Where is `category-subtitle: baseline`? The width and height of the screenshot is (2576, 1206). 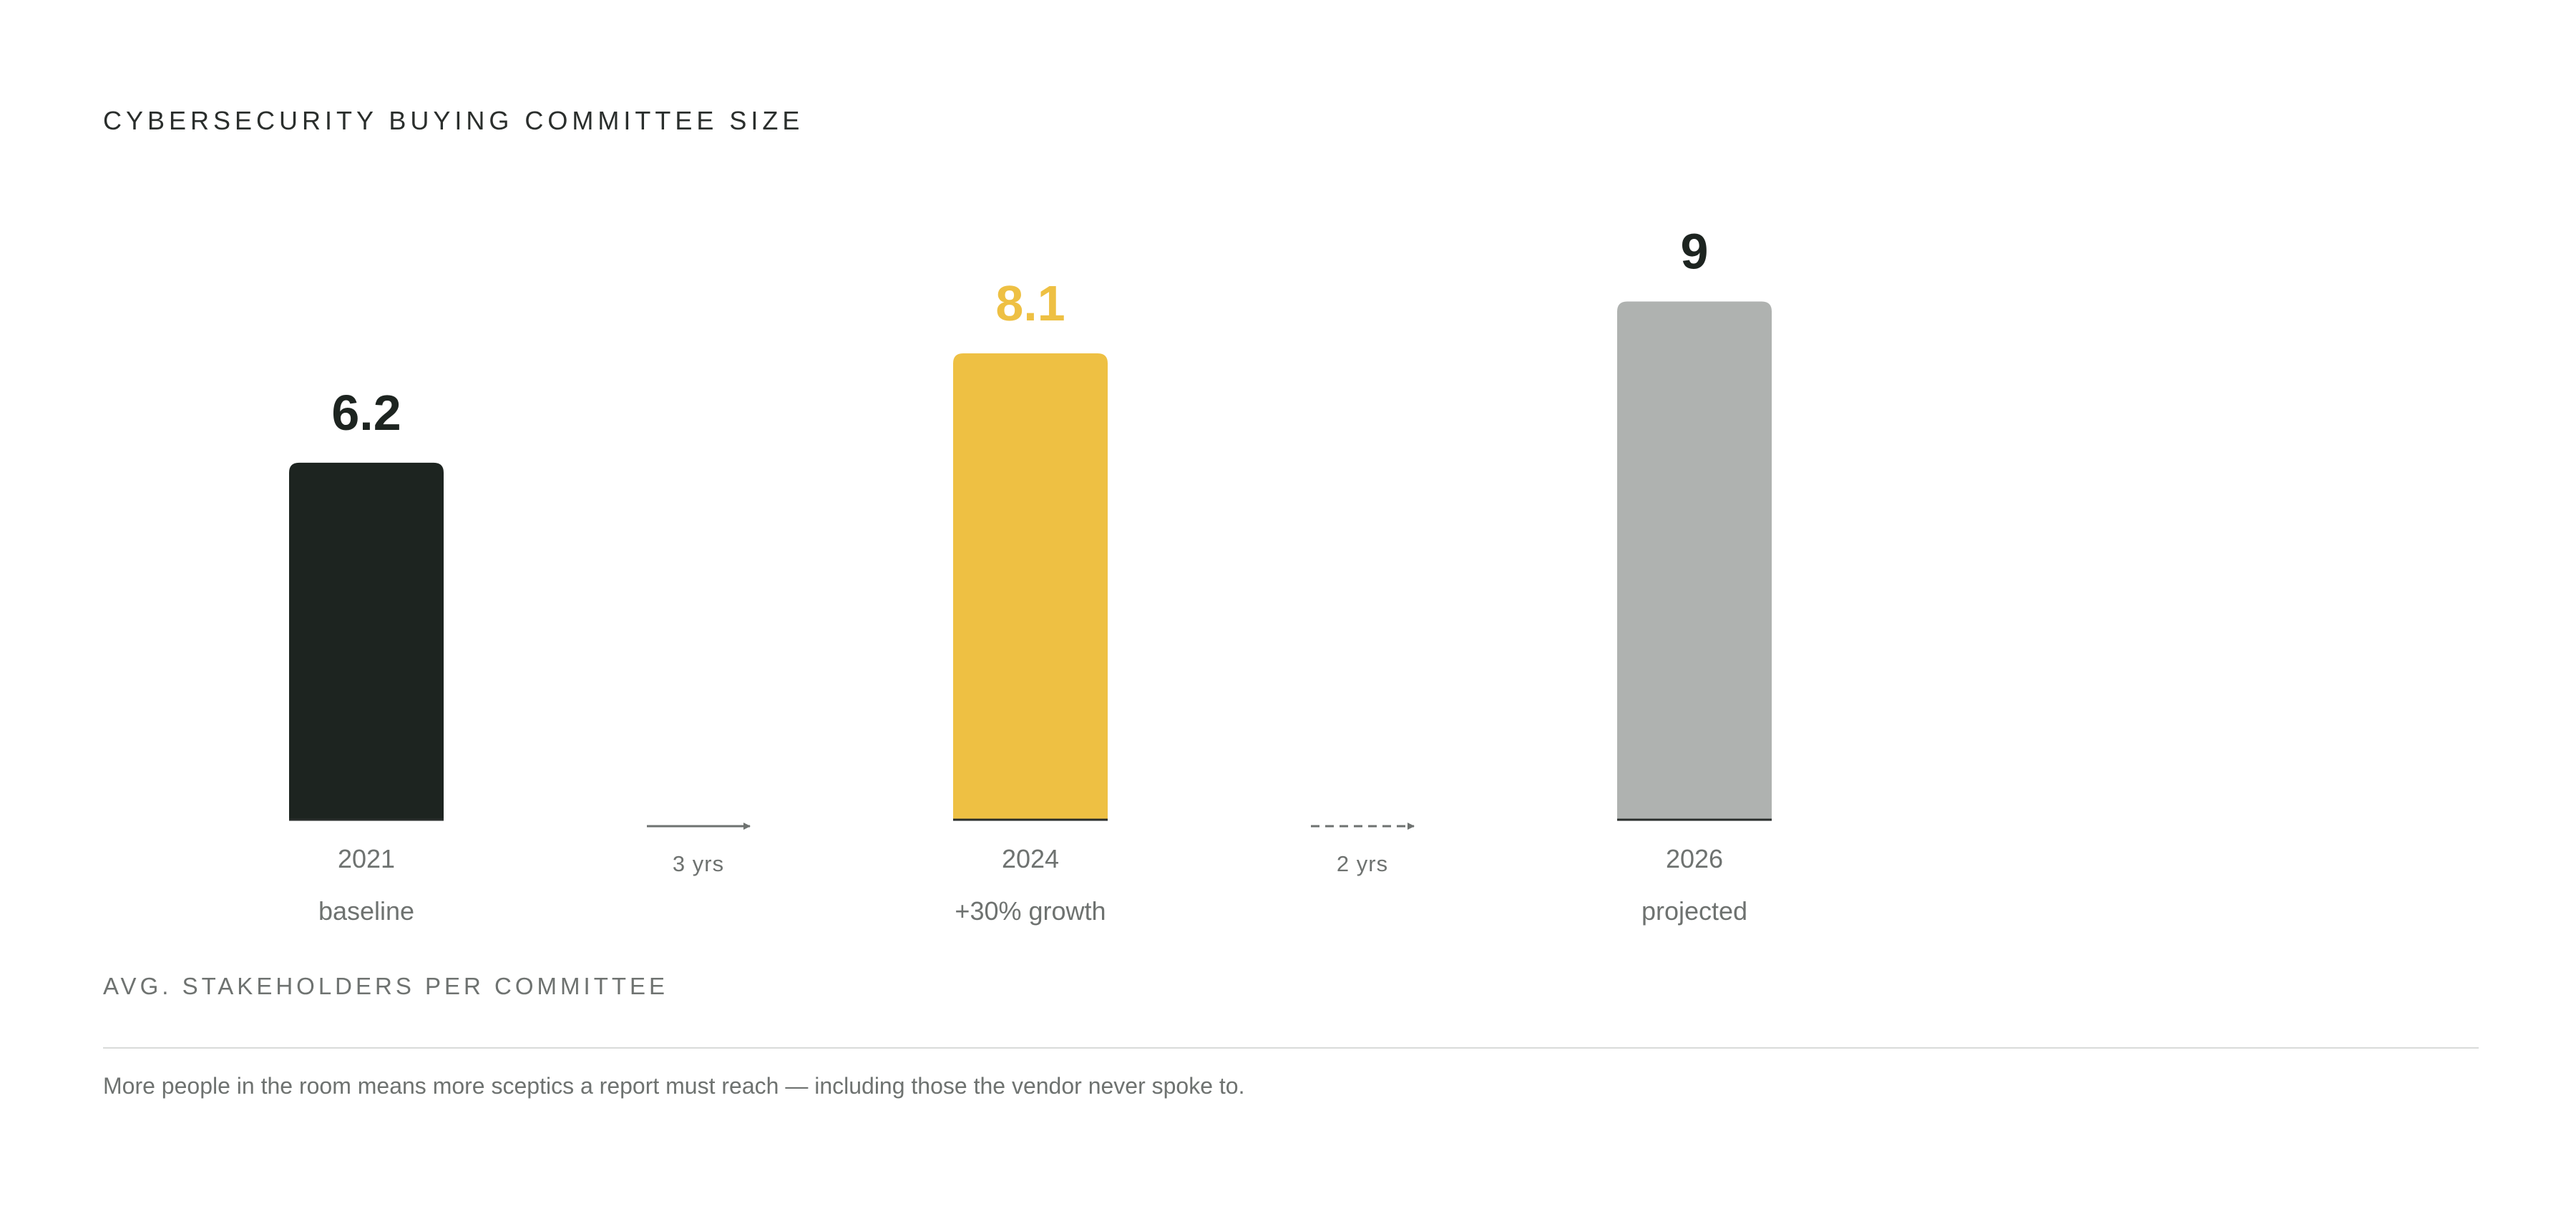 category-subtitle: baseline is located at coordinates (366, 911).